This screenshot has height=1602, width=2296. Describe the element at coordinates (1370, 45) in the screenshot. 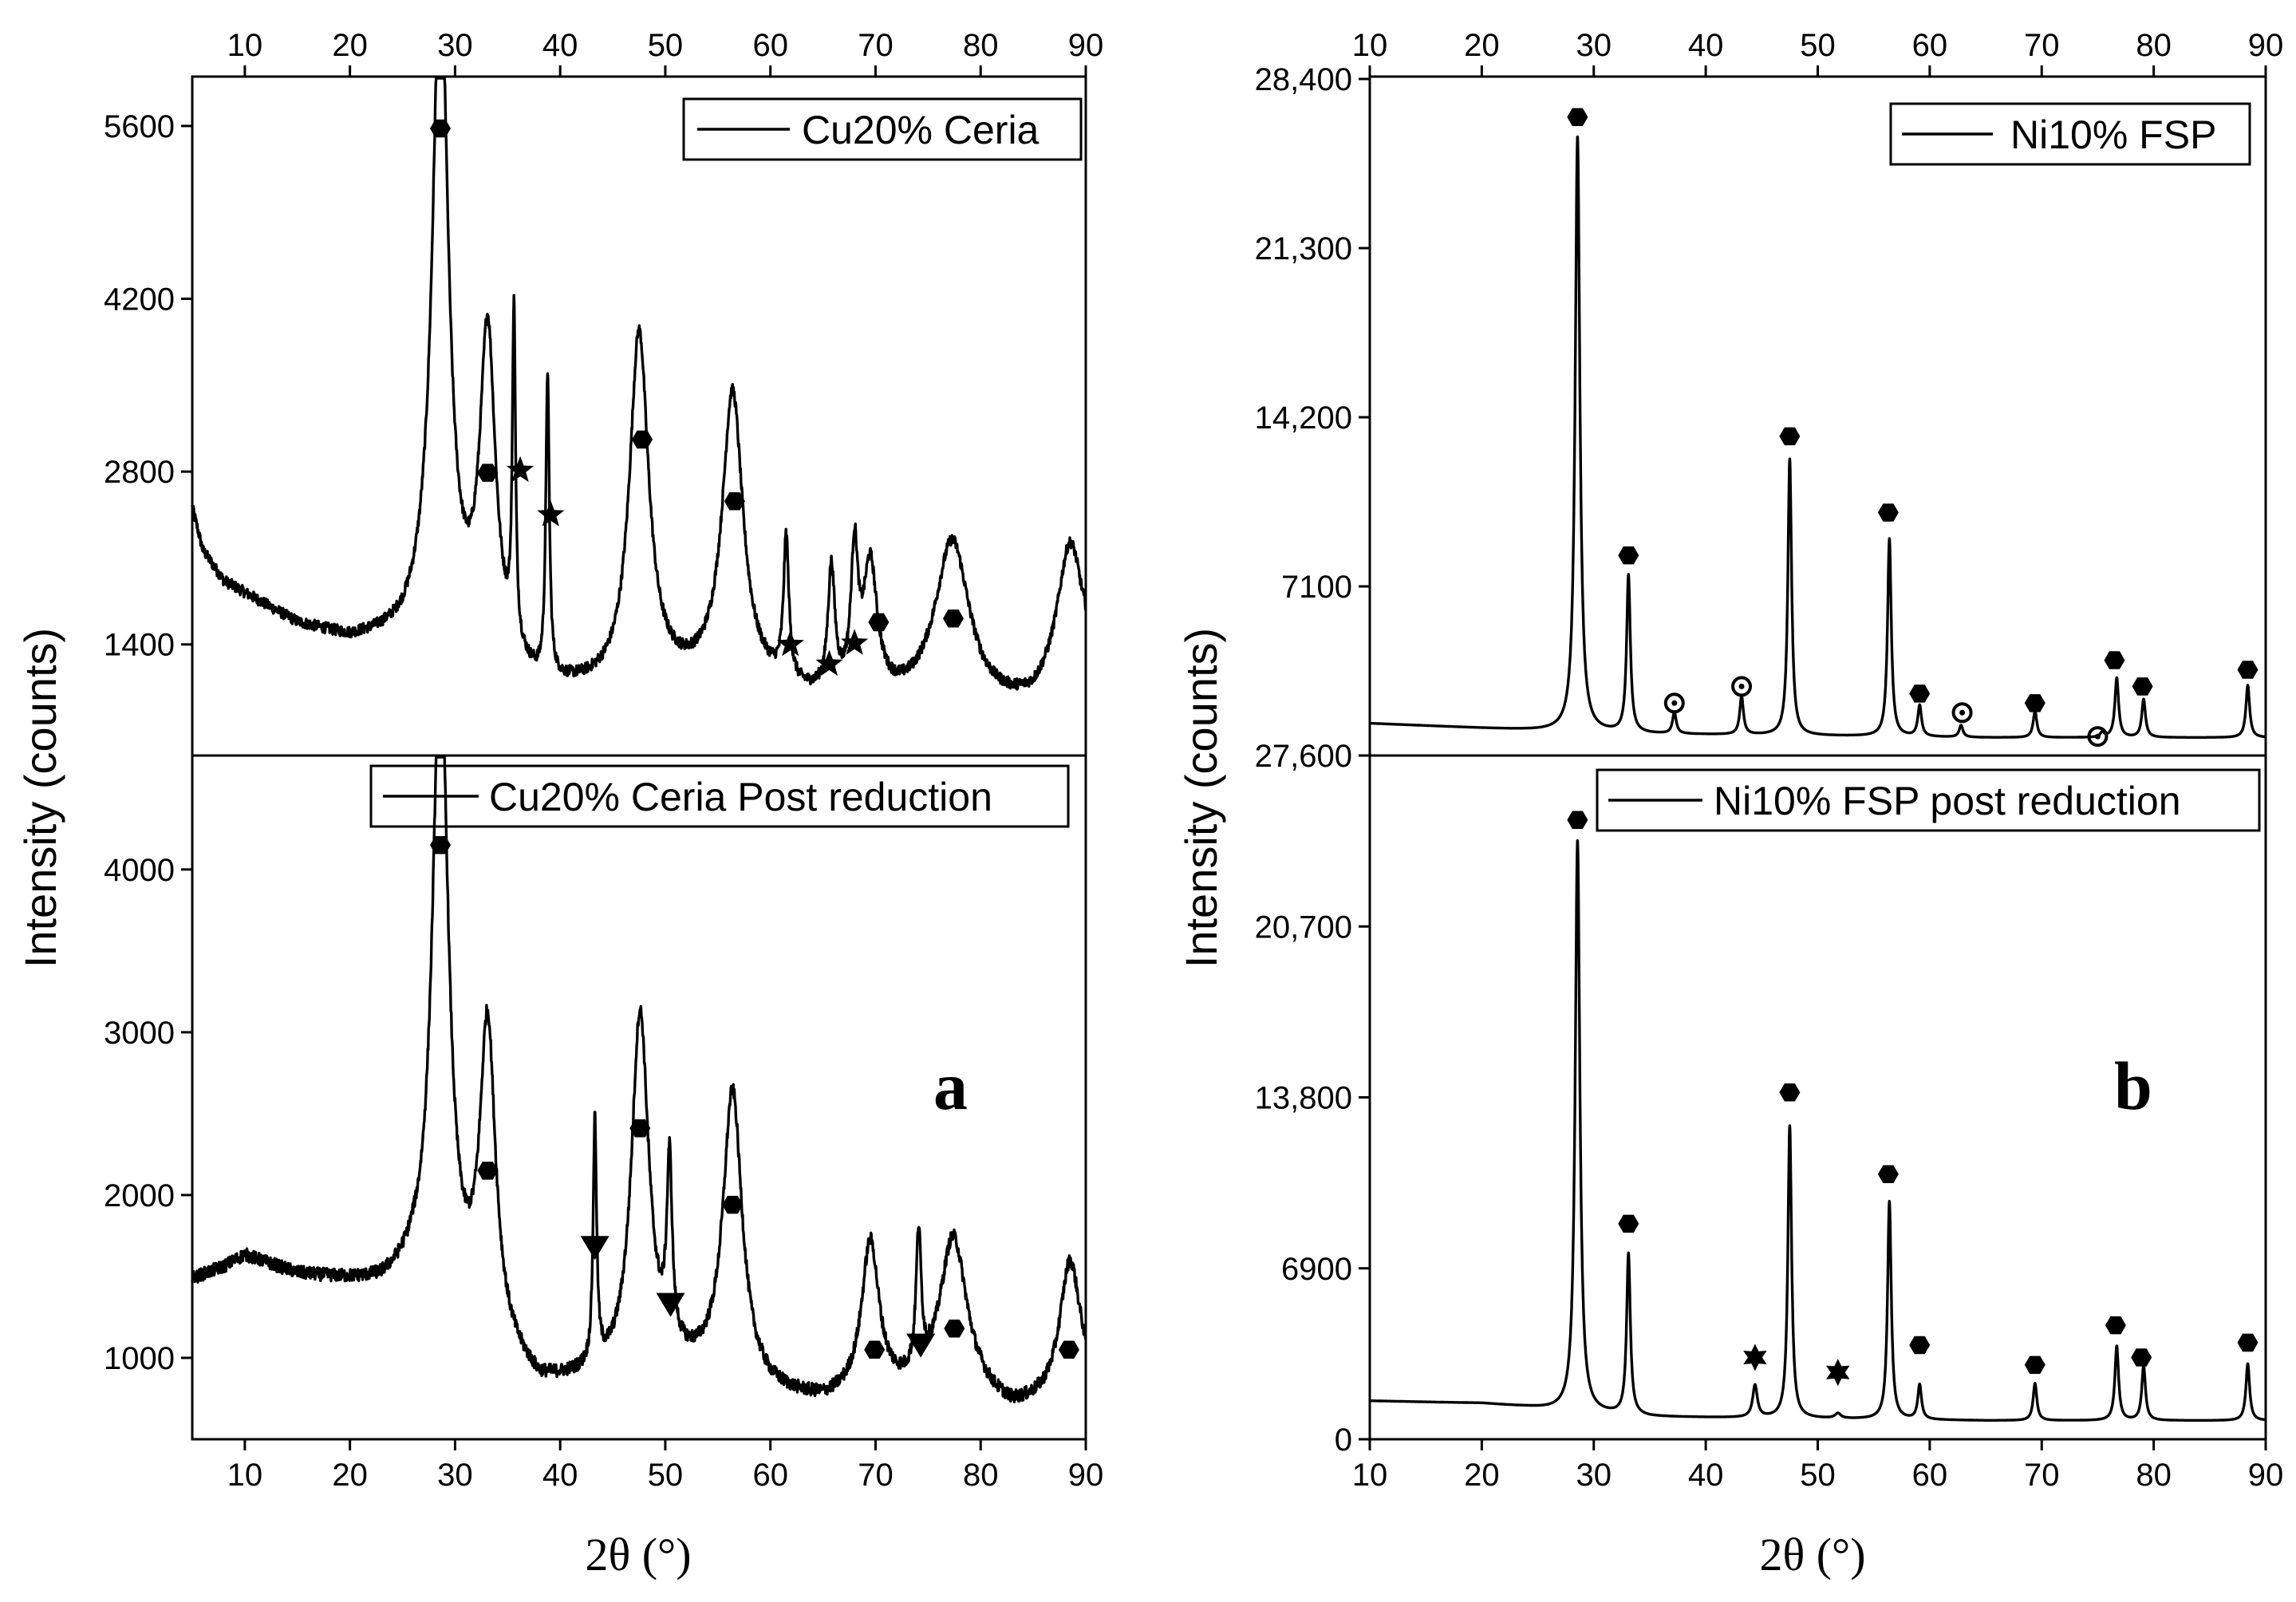

I see `x-tick-label-top: 10` at that location.